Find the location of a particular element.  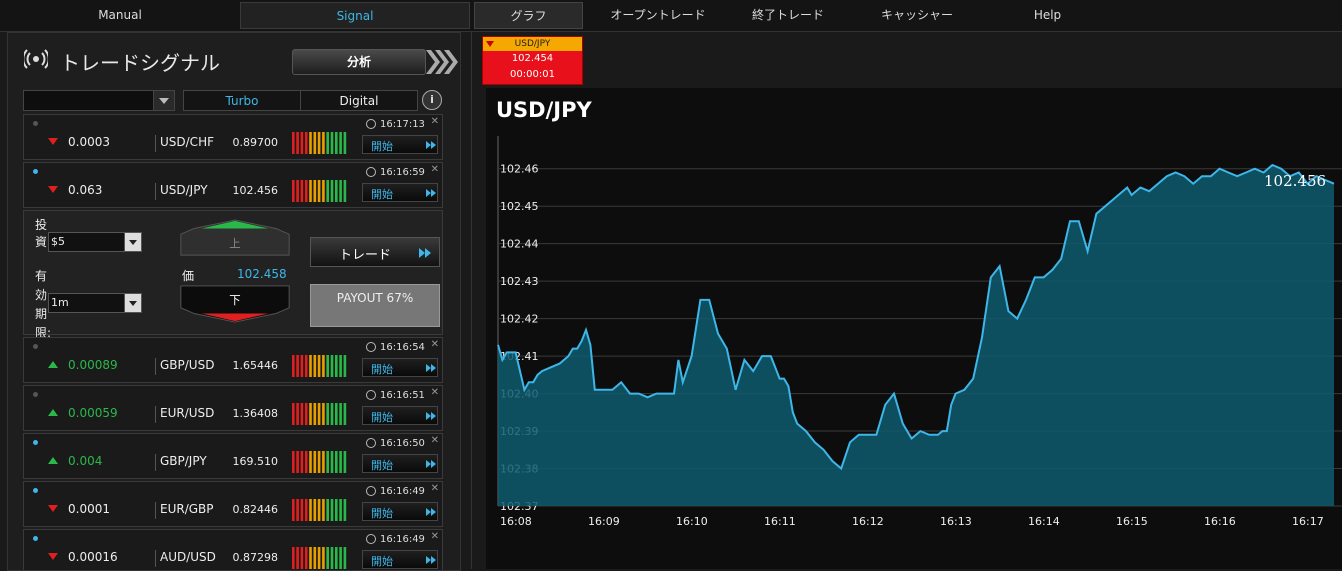

signal-row: 16:16:49 ✕ 0.00016 AUD/USD 0.87298 開始 is located at coordinates (233, 549).